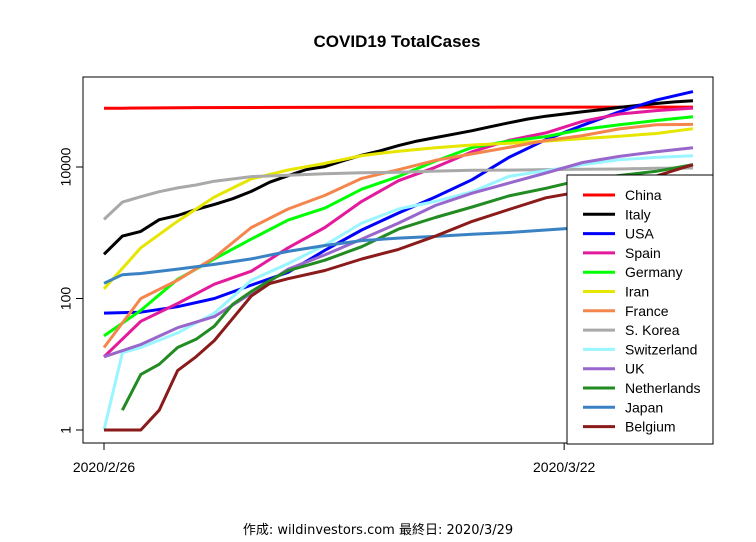  What do you see at coordinates (652, 330) in the screenshot?
I see `legend-label-s-korea: S. Korea` at bounding box center [652, 330].